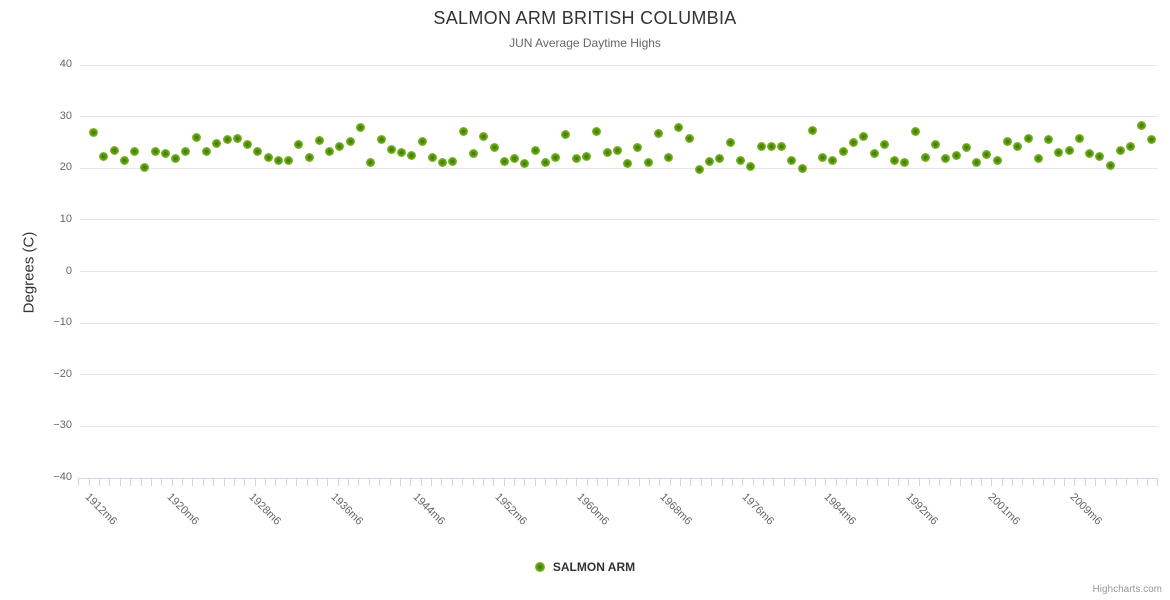  What do you see at coordinates (585, 567) in the screenshot?
I see `legend-item: SALMON ARM` at bounding box center [585, 567].